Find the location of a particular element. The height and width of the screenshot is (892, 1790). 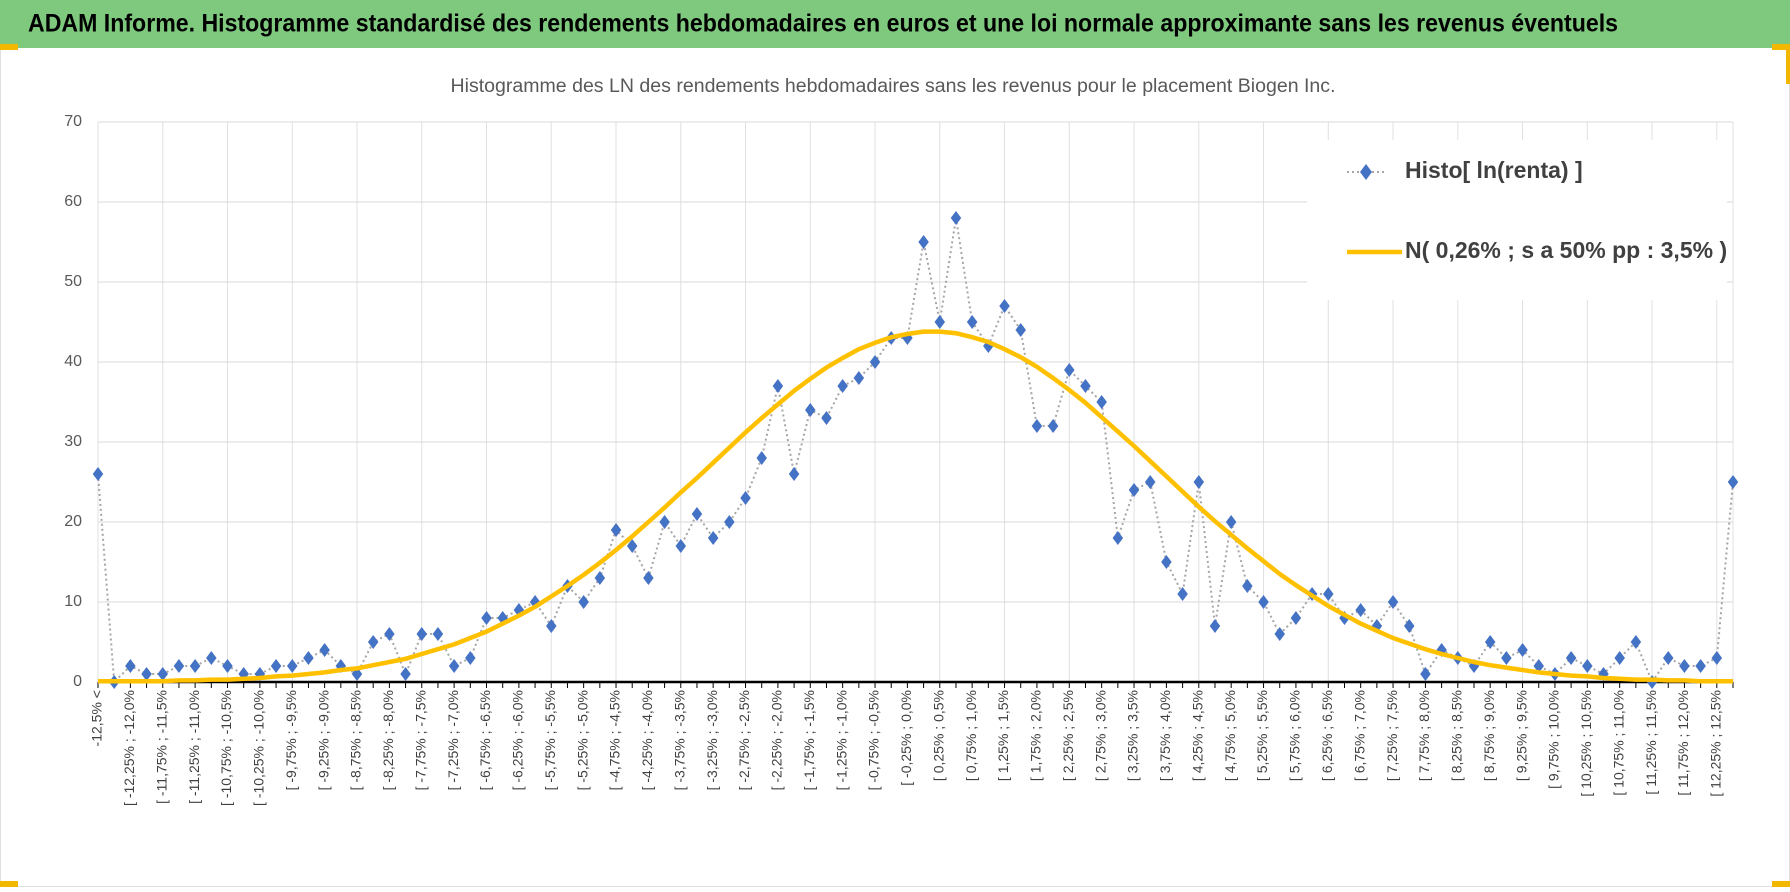

x-tick-label: [ -0,75% ; -0,5% is located at coordinates (874, 740).